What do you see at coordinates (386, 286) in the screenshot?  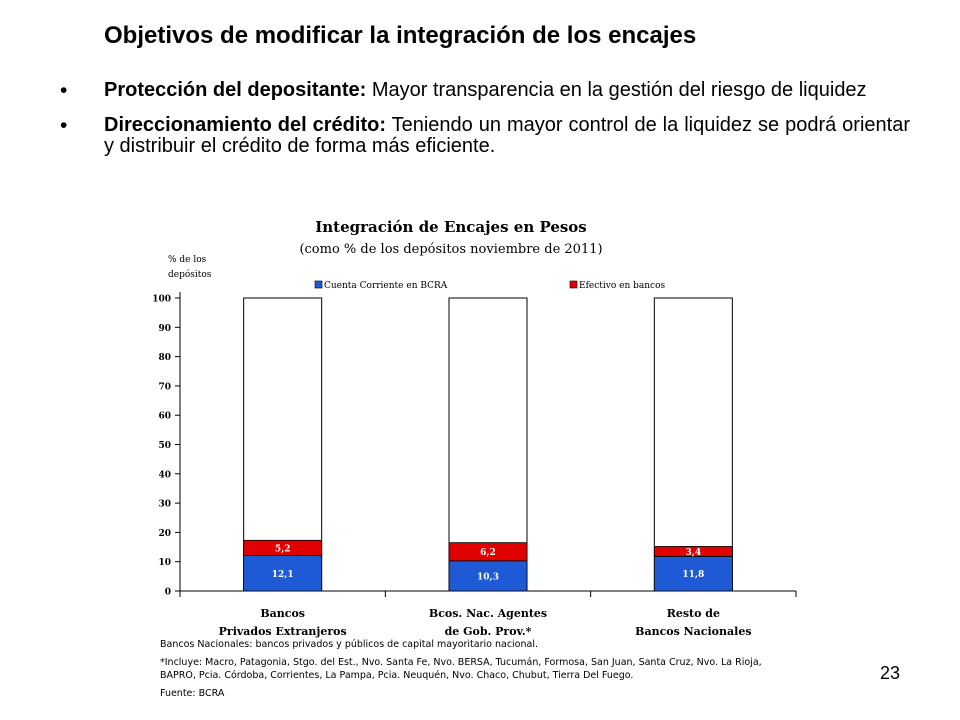 I see `legend-label: Cuenta Corriente en BCRA` at bounding box center [386, 286].